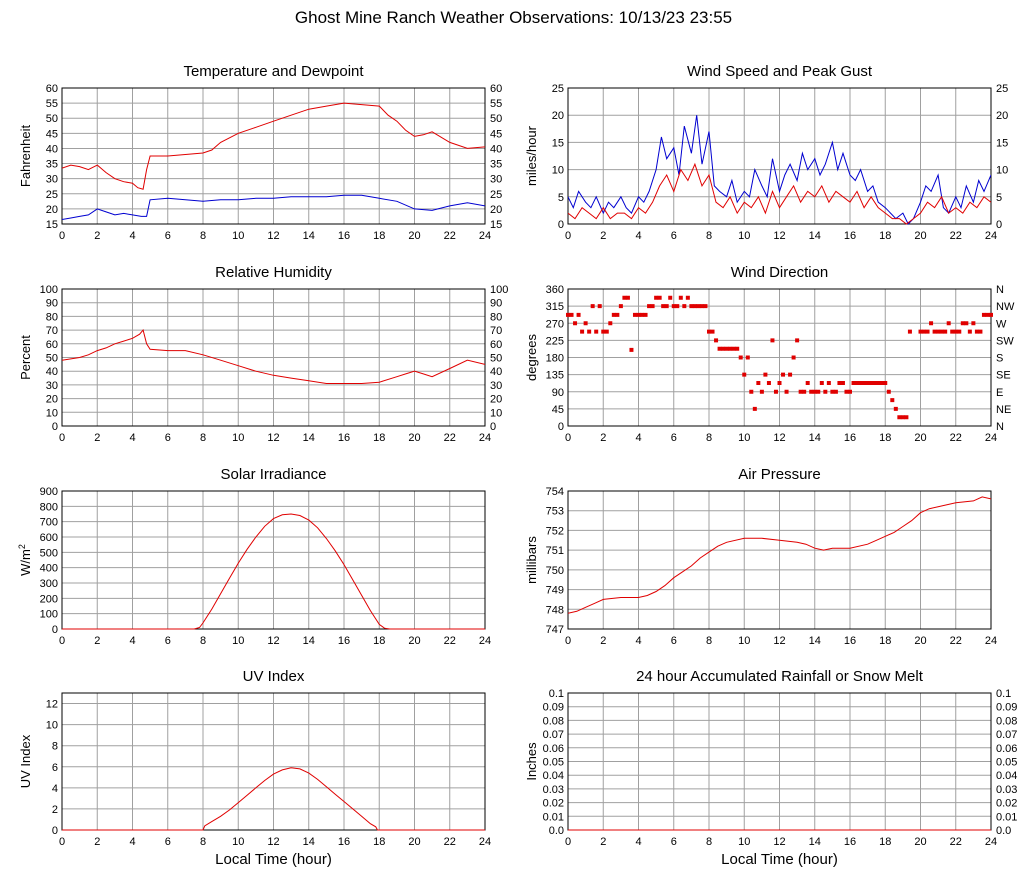 This screenshot has height=878, width=1027. What do you see at coordinates (52, 134) in the screenshot?
I see `y-tick-label: 45` at bounding box center [52, 134].